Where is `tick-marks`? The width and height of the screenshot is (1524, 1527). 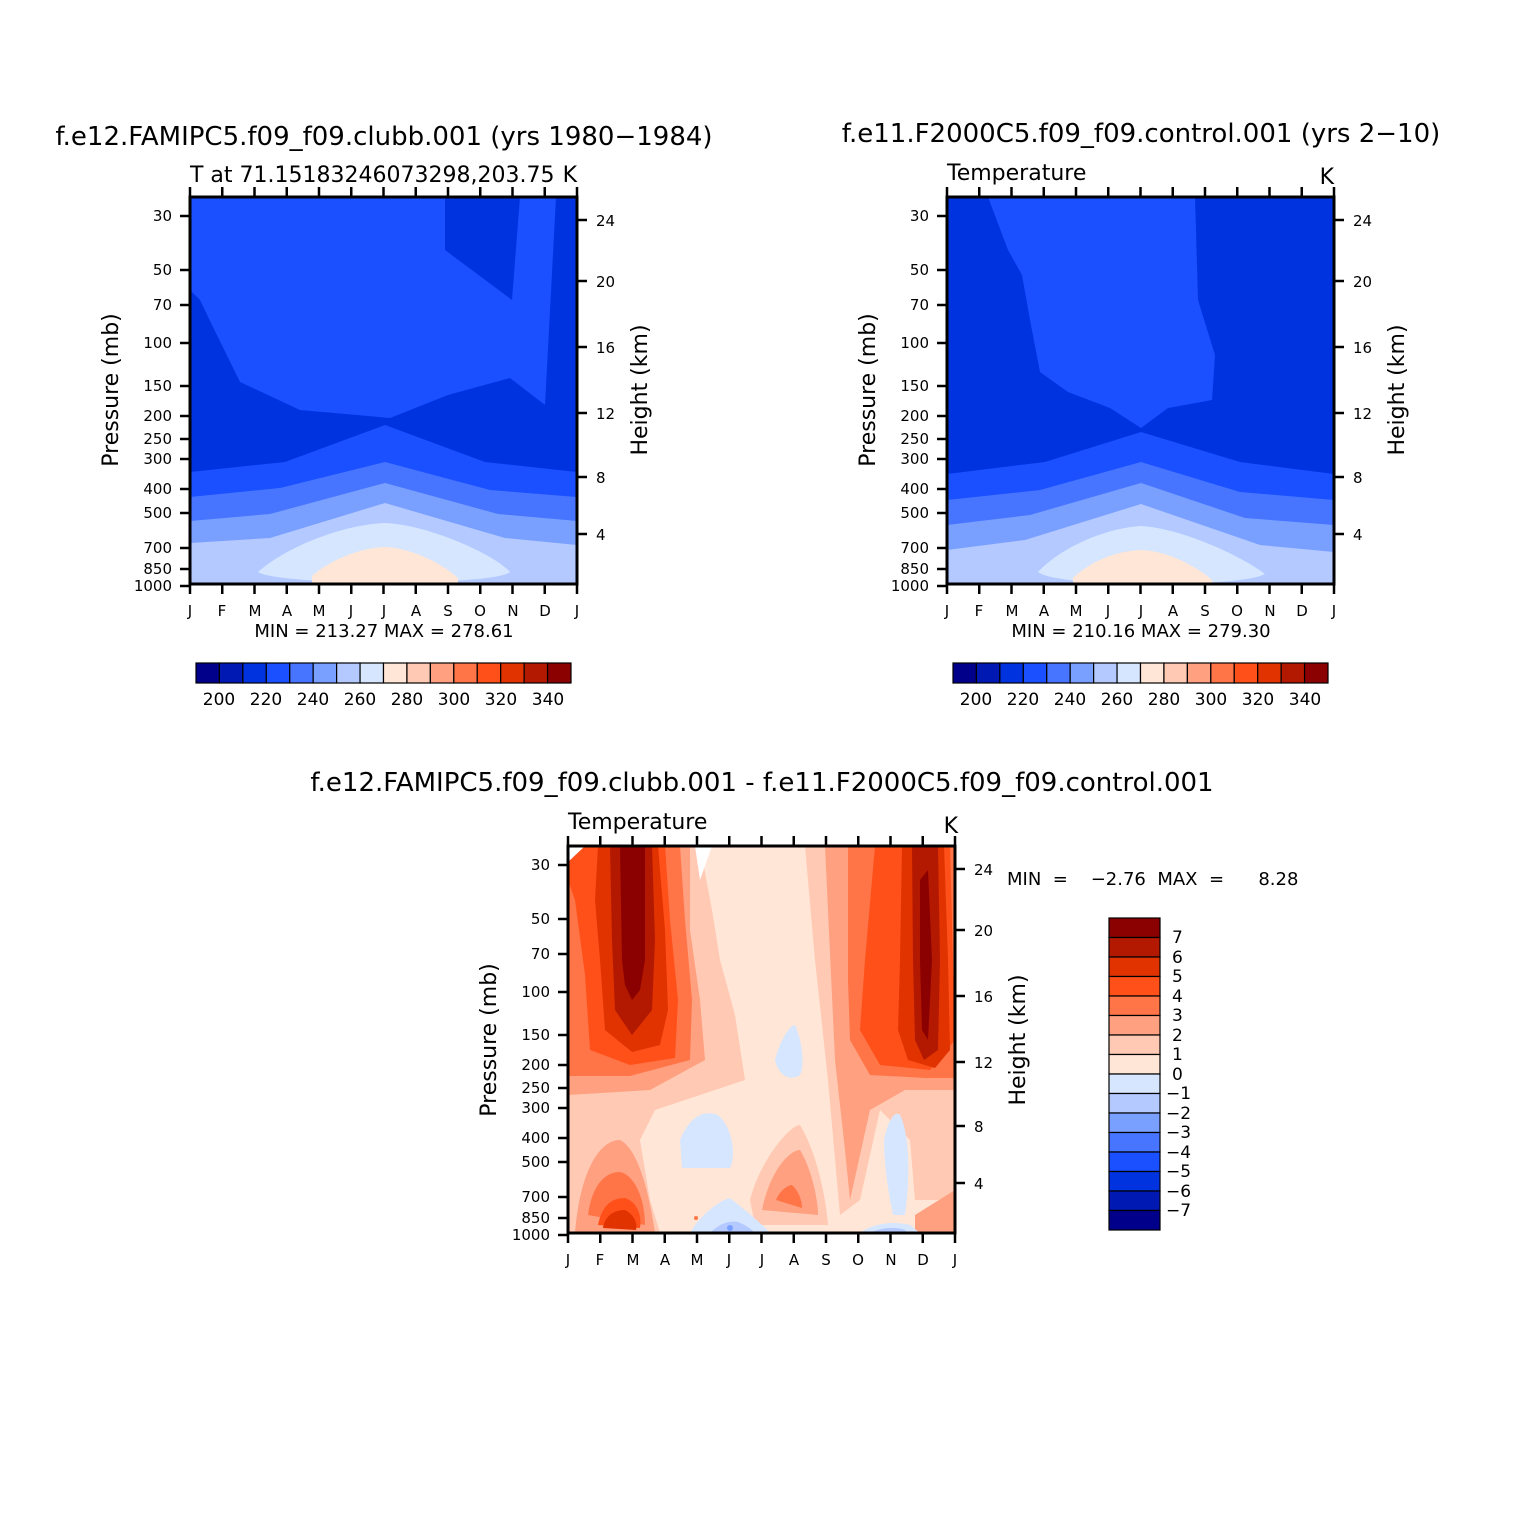
tick-marks is located at coordinates (1140, 390).